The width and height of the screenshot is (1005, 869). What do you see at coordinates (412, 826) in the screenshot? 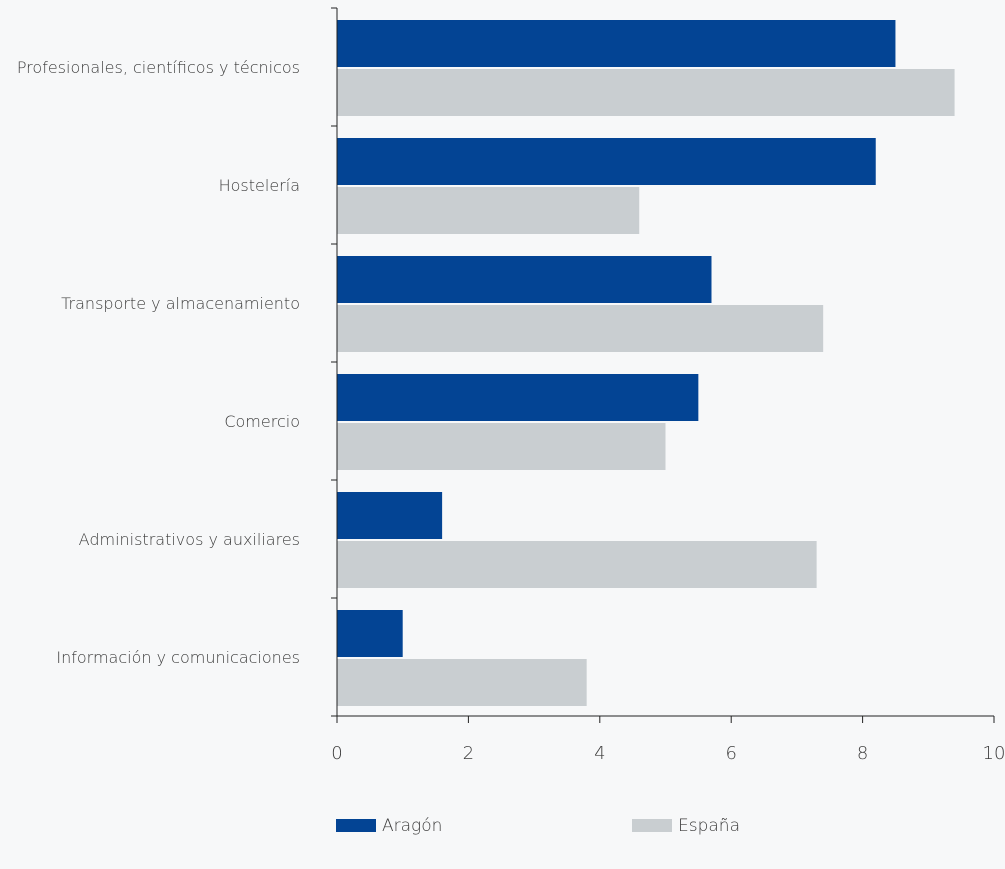
I see `legend-label: Aragón` at bounding box center [412, 826].